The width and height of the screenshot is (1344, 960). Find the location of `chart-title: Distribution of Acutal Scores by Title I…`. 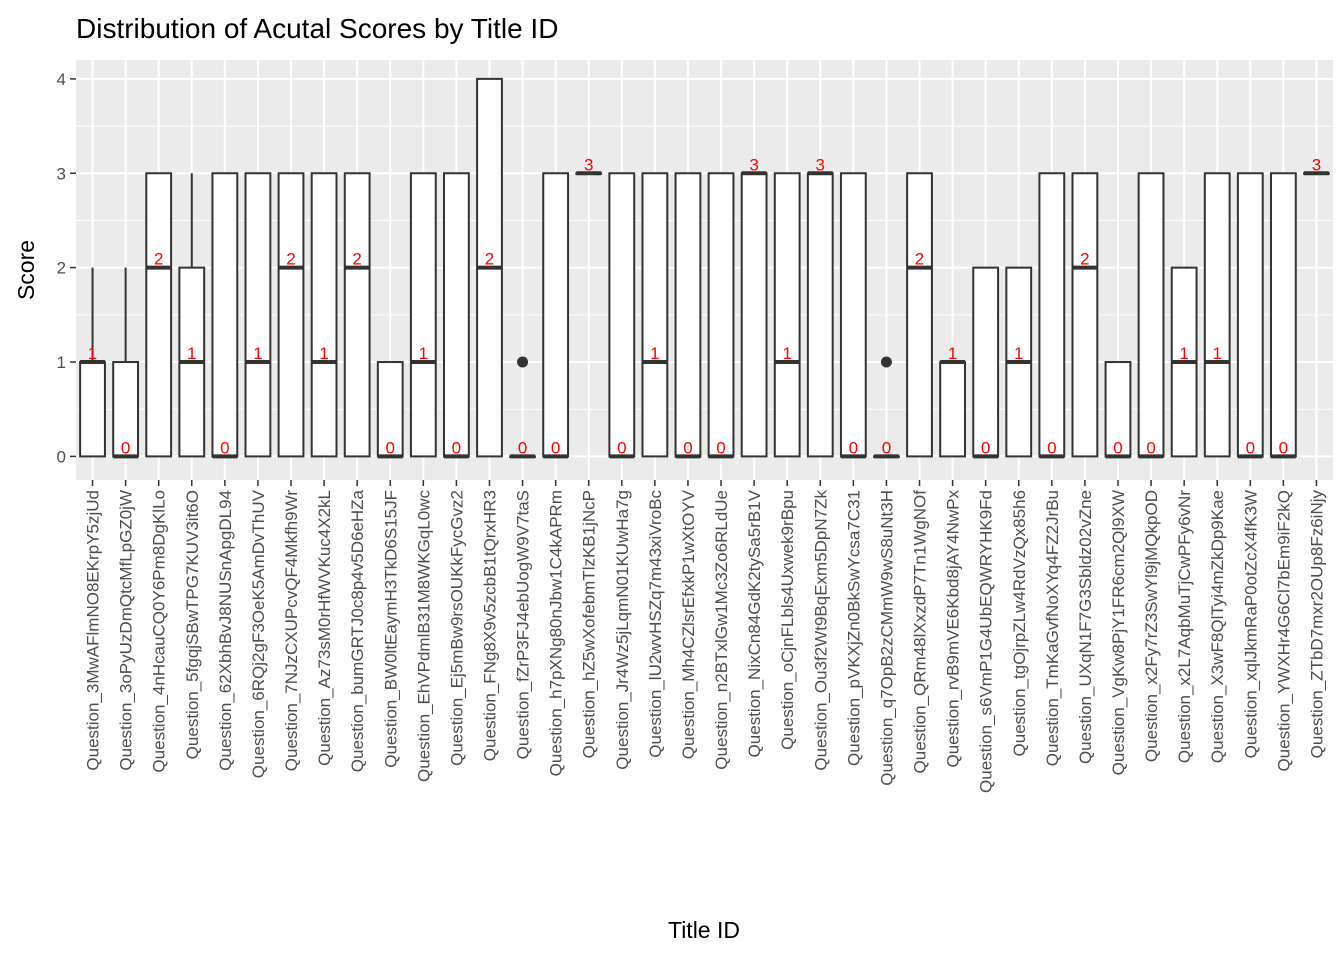

chart-title: Distribution of Acutal Scores by Title I… is located at coordinates (317, 28).